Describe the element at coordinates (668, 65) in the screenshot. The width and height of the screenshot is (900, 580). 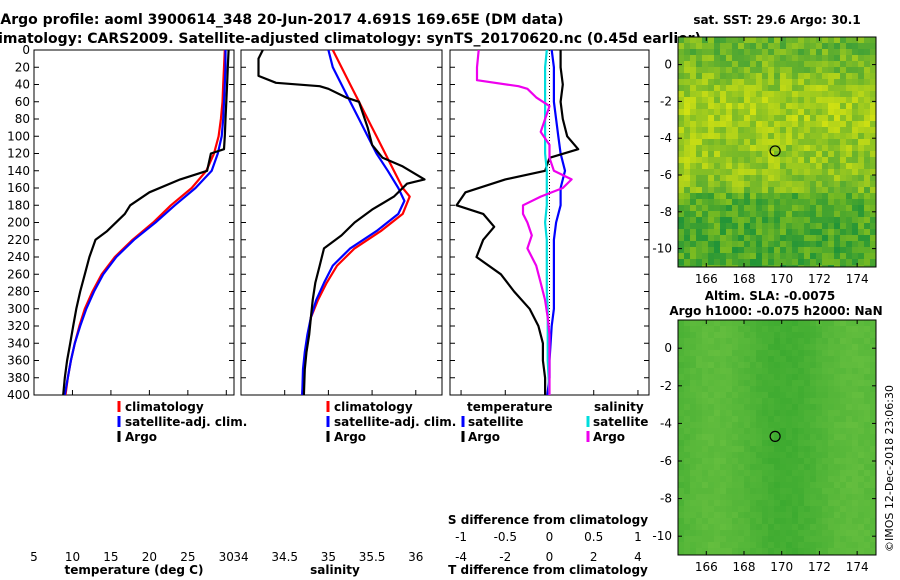
I see `map-lat-tick-label: 0` at that location.